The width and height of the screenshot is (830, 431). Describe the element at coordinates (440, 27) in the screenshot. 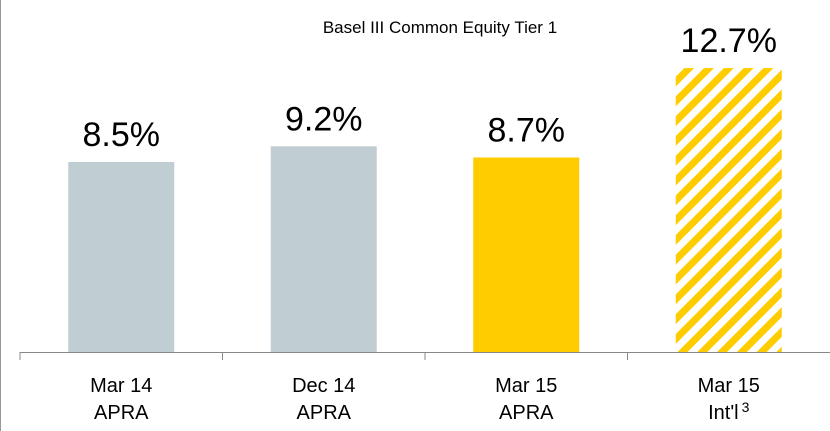

I see `chart-title: Basel III Common Equity Tier 1` at that location.